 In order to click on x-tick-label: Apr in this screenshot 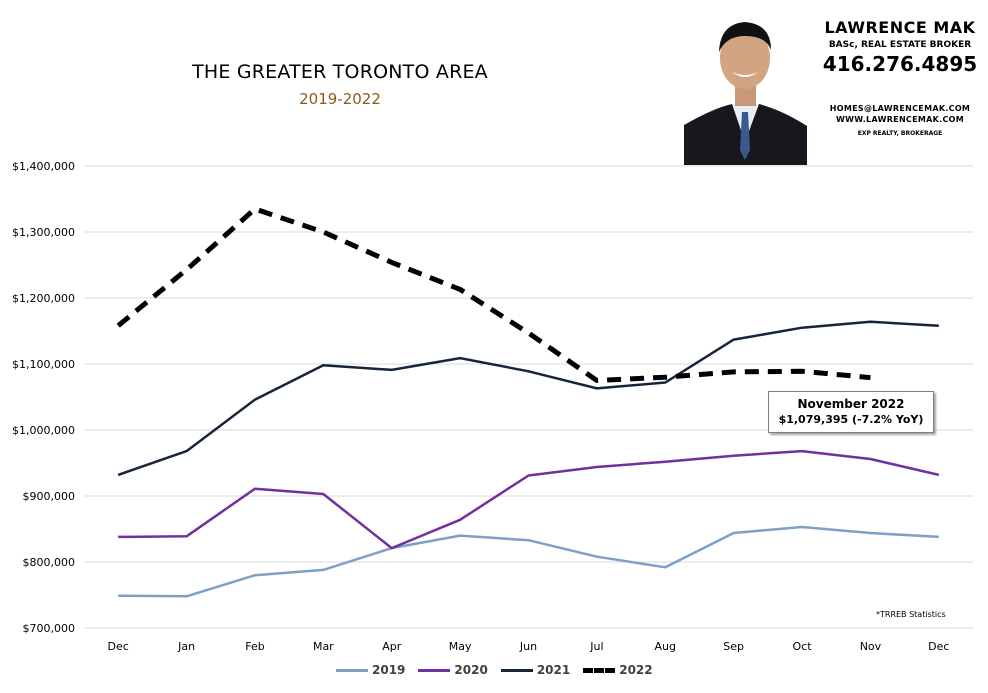, I will do `click(392, 646)`.